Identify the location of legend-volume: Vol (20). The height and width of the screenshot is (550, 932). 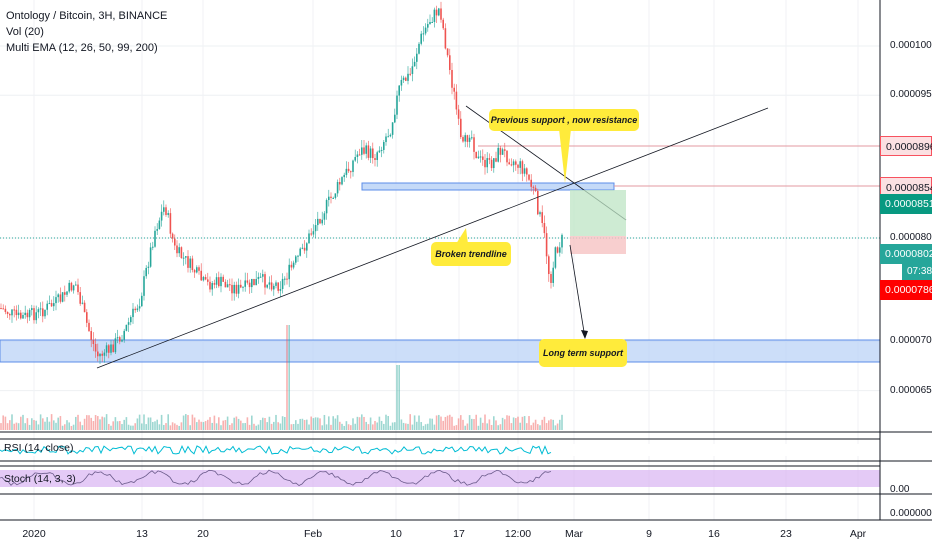
(25, 32).